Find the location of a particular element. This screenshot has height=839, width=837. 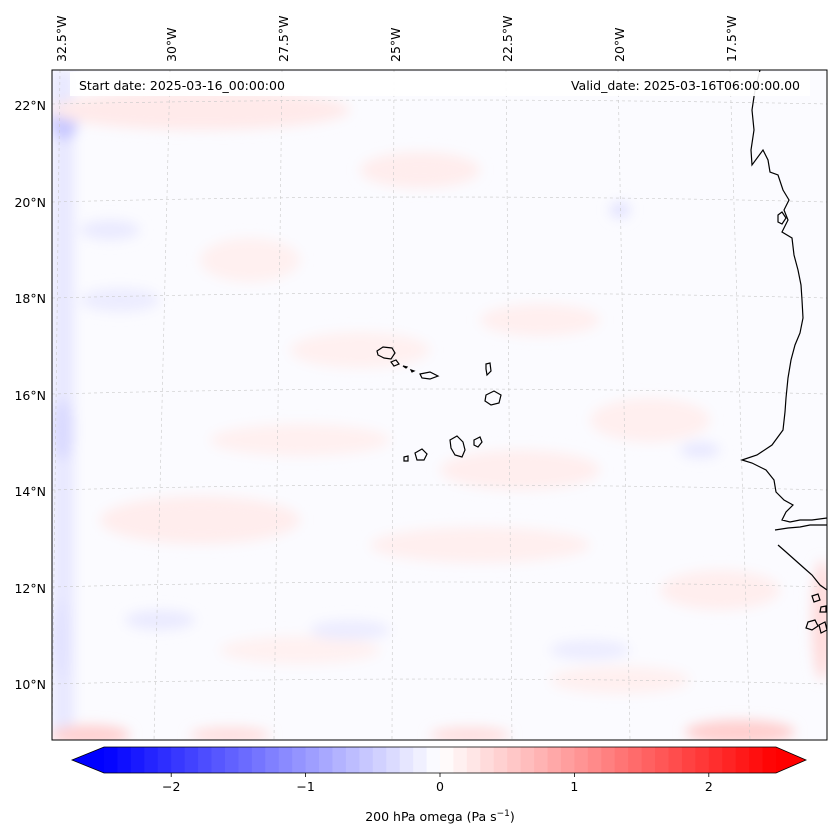

coastline-guinea-bissau is located at coordinates (802, 567).